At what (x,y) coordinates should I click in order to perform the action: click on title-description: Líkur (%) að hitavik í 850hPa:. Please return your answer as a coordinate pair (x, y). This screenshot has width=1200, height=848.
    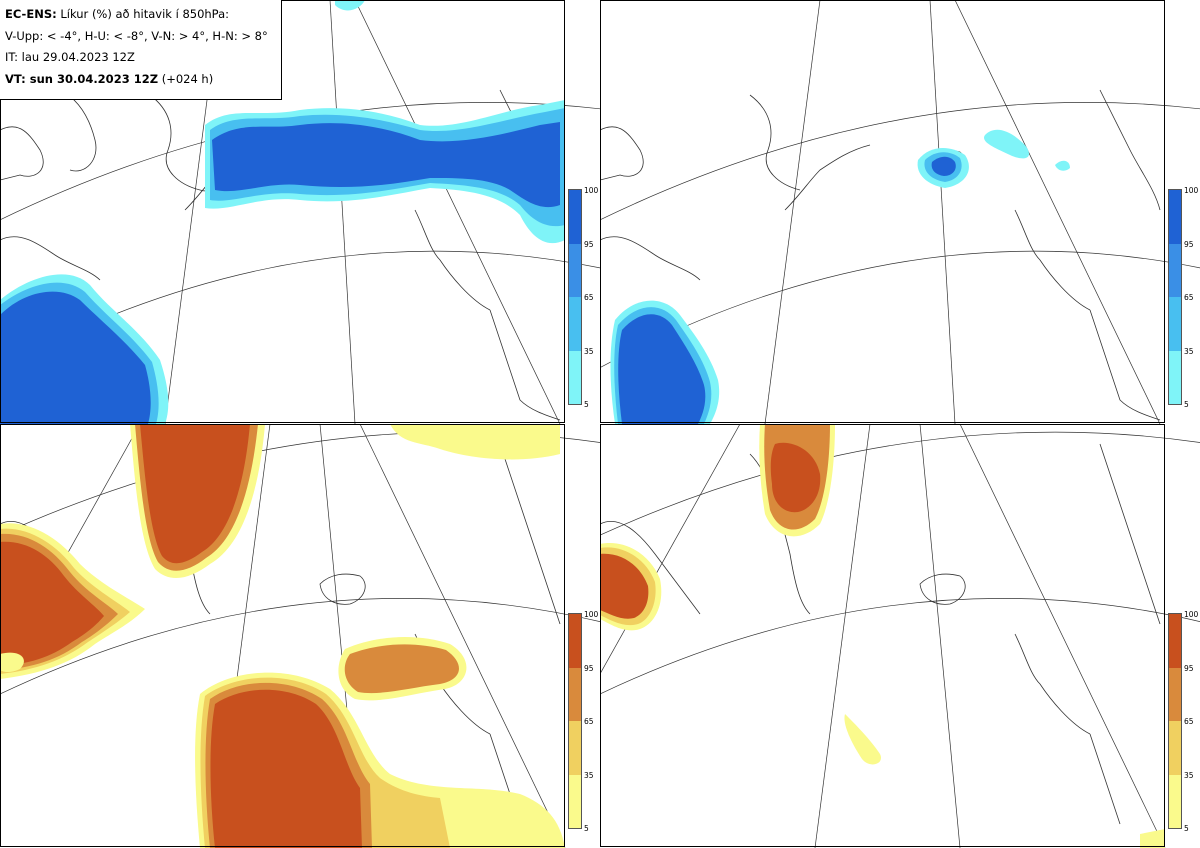
    Looking at the image, I should click on (145, 14).